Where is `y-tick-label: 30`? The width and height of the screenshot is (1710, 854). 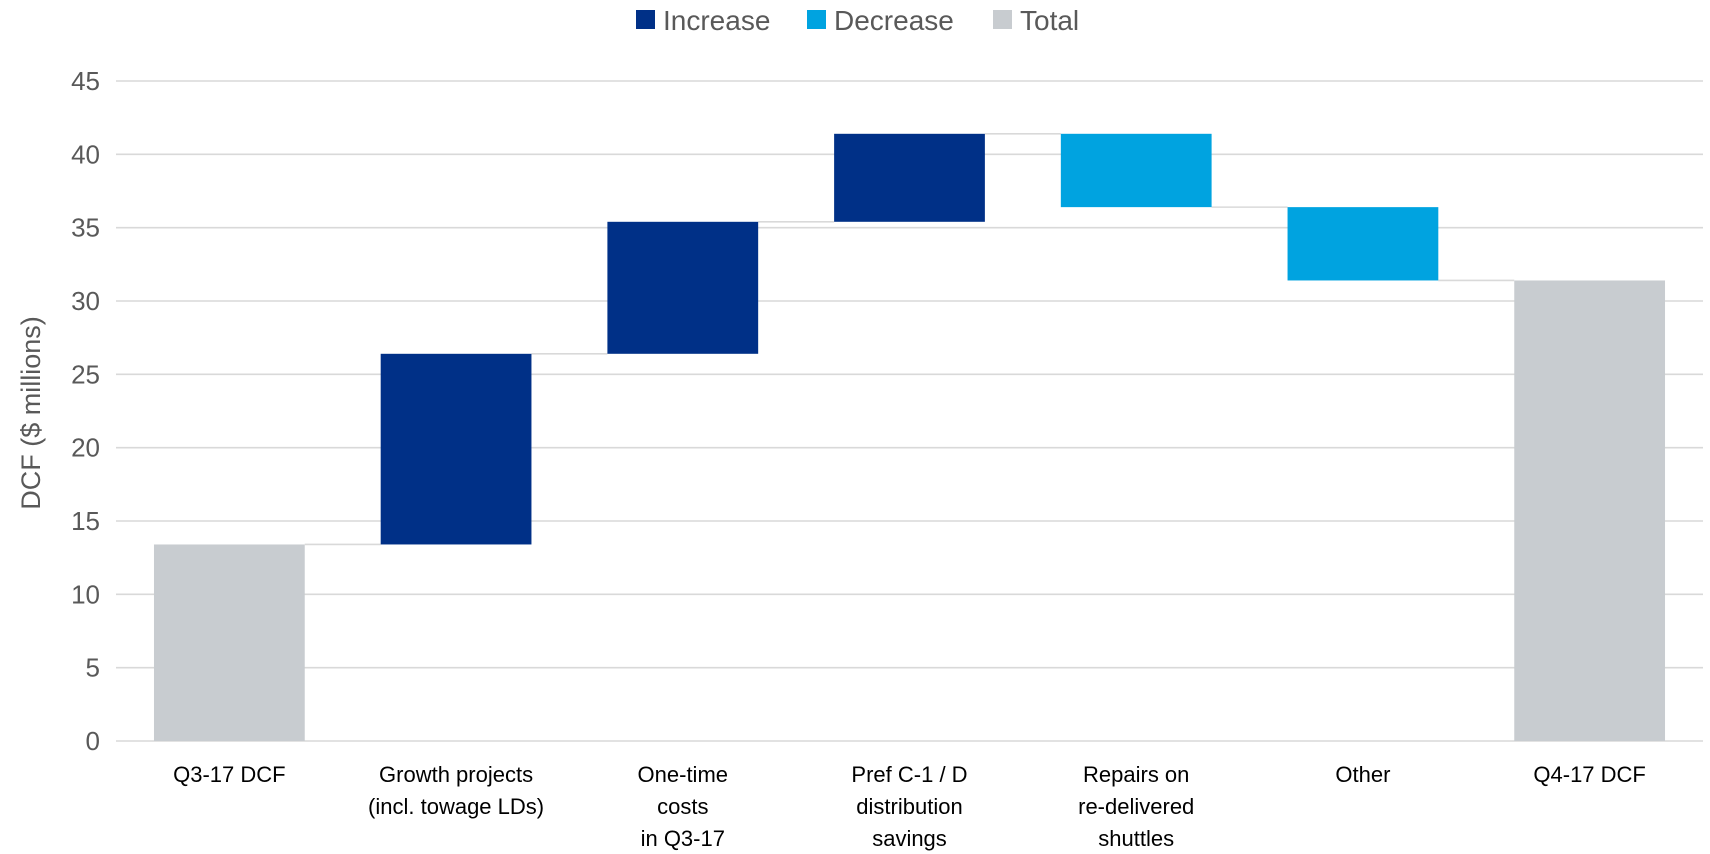 y-tick-label: 30 is located at coordinates (85, 301).